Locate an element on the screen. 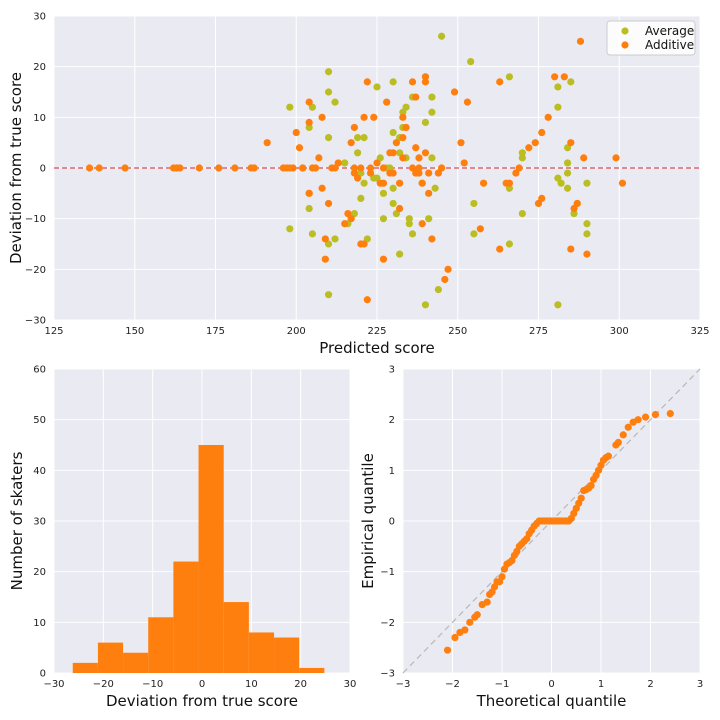  x-tick-labels: −3 −2 −1 0 1 2 3 is located at coordinates (550, 684).